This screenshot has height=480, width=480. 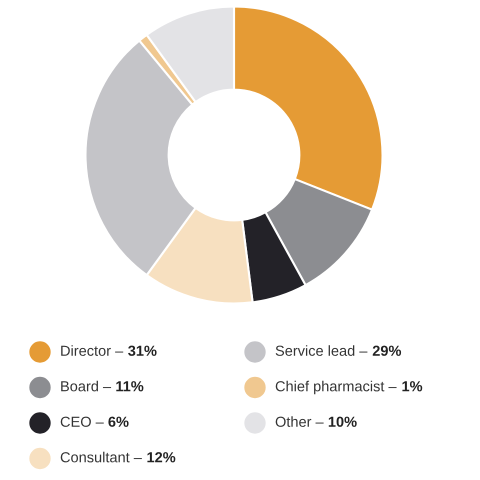 I want to click on legend-label: Other –, so click(x=300, y=421).